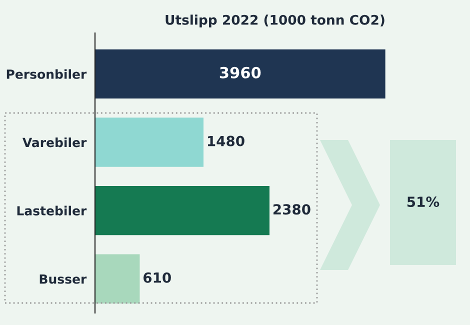 The image size is (470, 325). Describe the element at coordinates (46, 74) in the screenshot. I see `y-tick-label: Personbiler` at that location.